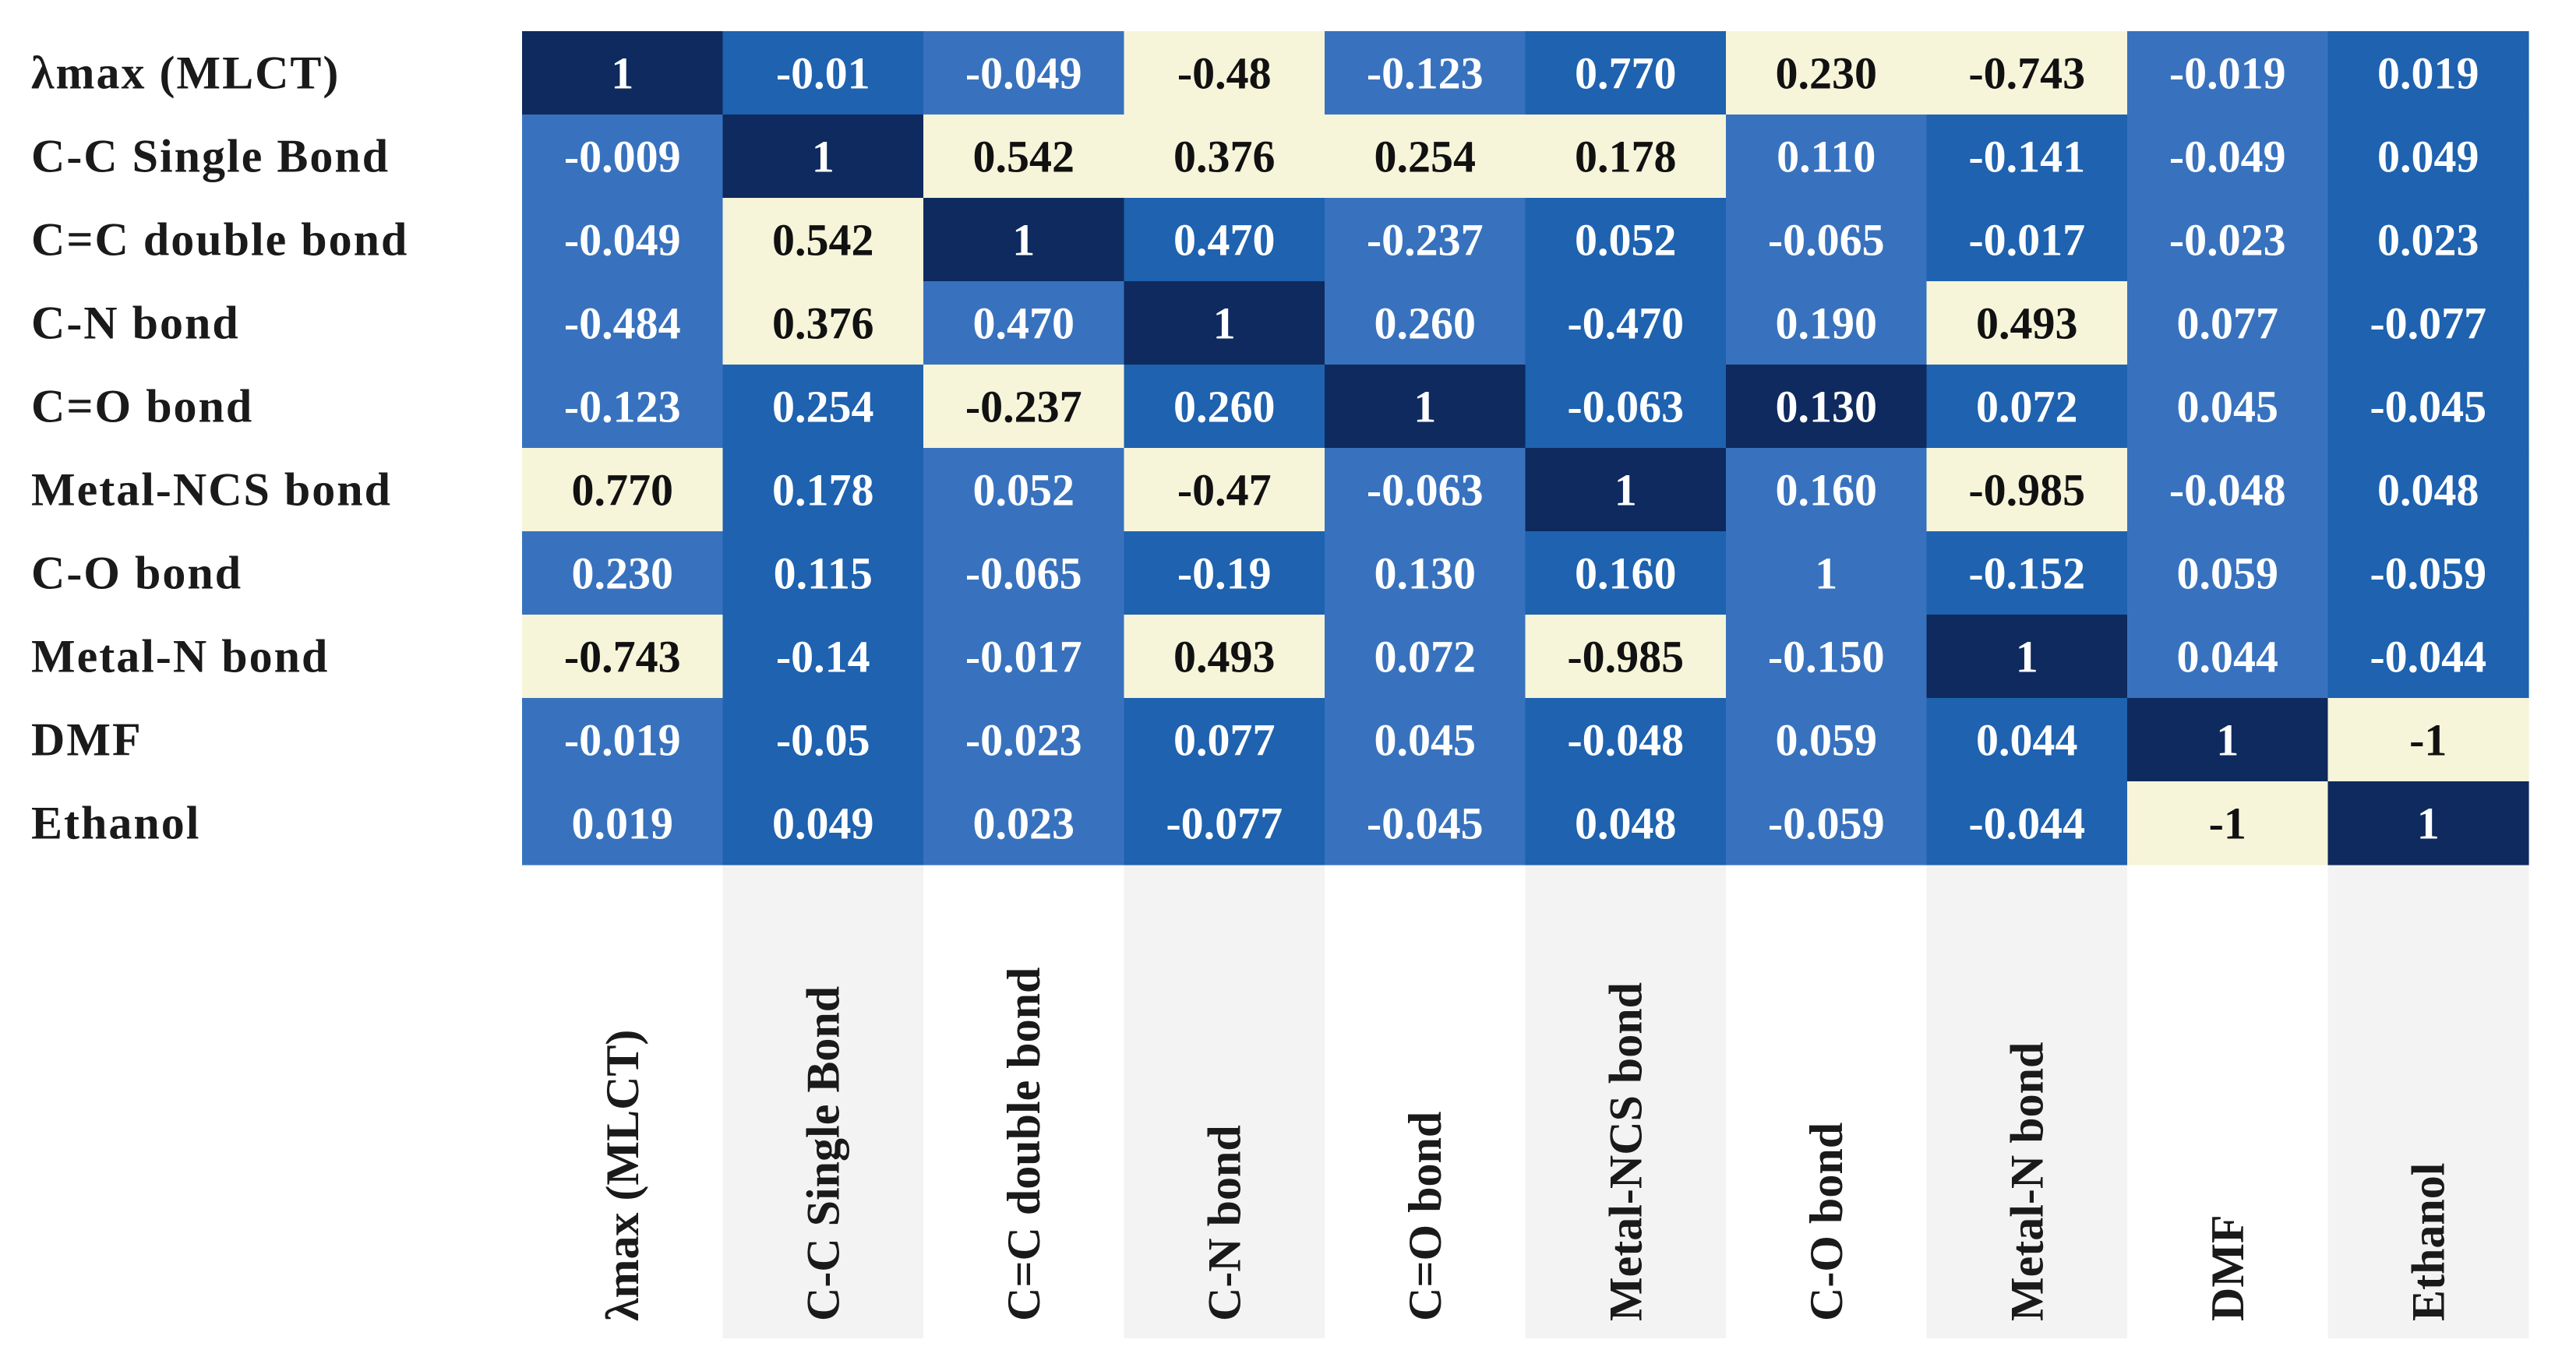 The height and width of the screenshot is (1357, 2576). I want to click on cell-value-label: 0.260, so click(1425, 323).